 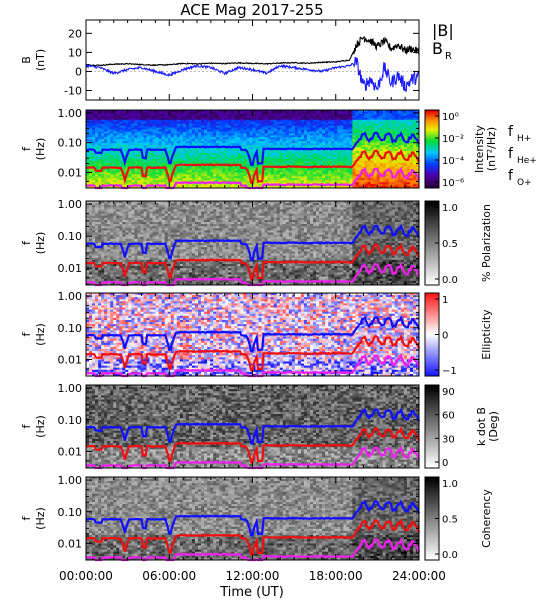 What do you see at coordinates (486, 334) in the screenshot?
I see `colorbar-label: Ellipticity` at bounding box center [486, 334].